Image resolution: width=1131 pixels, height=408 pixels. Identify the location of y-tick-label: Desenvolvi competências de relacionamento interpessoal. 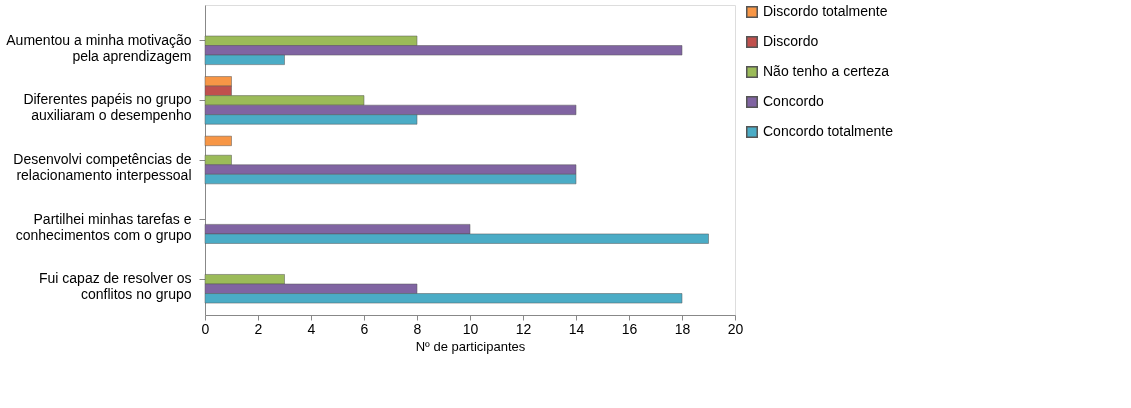
(102, 167).